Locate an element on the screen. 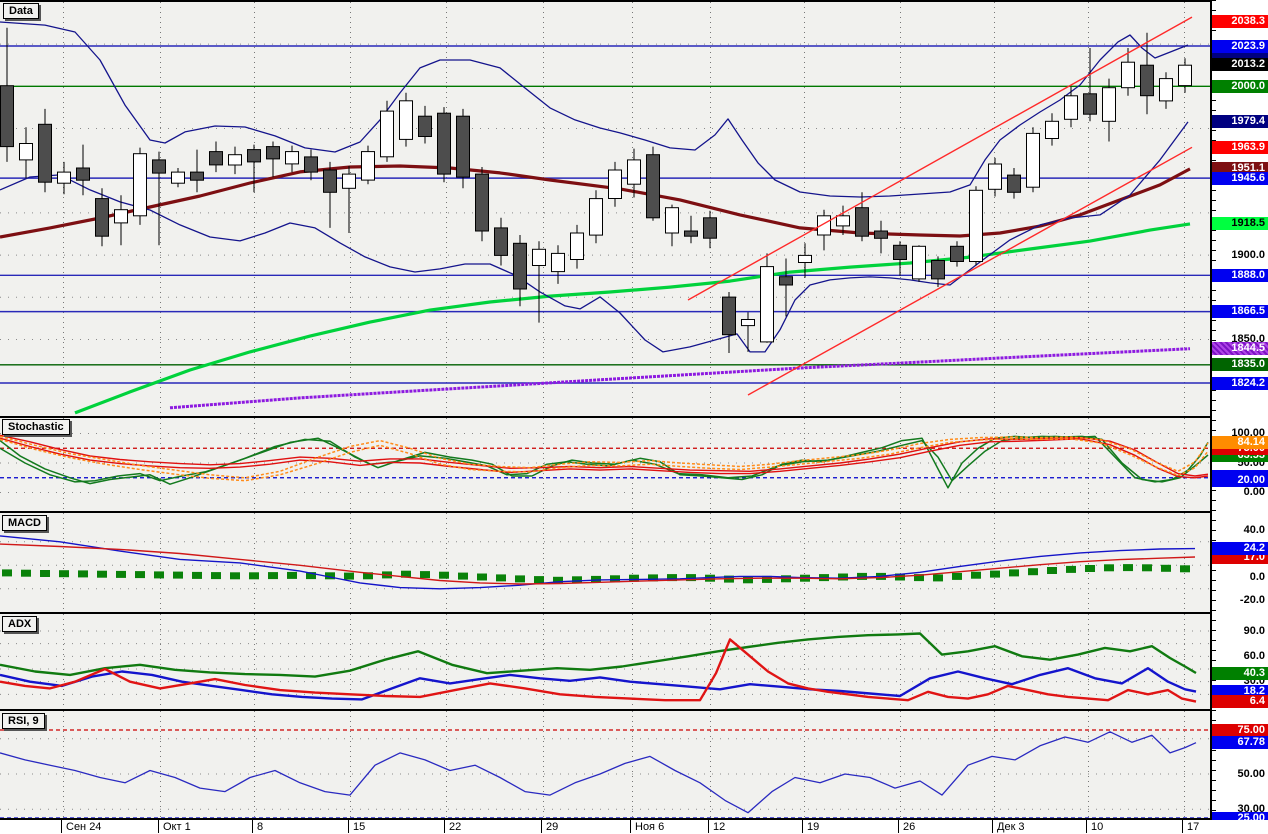  macd-signal is located at coordinates (598, 564).